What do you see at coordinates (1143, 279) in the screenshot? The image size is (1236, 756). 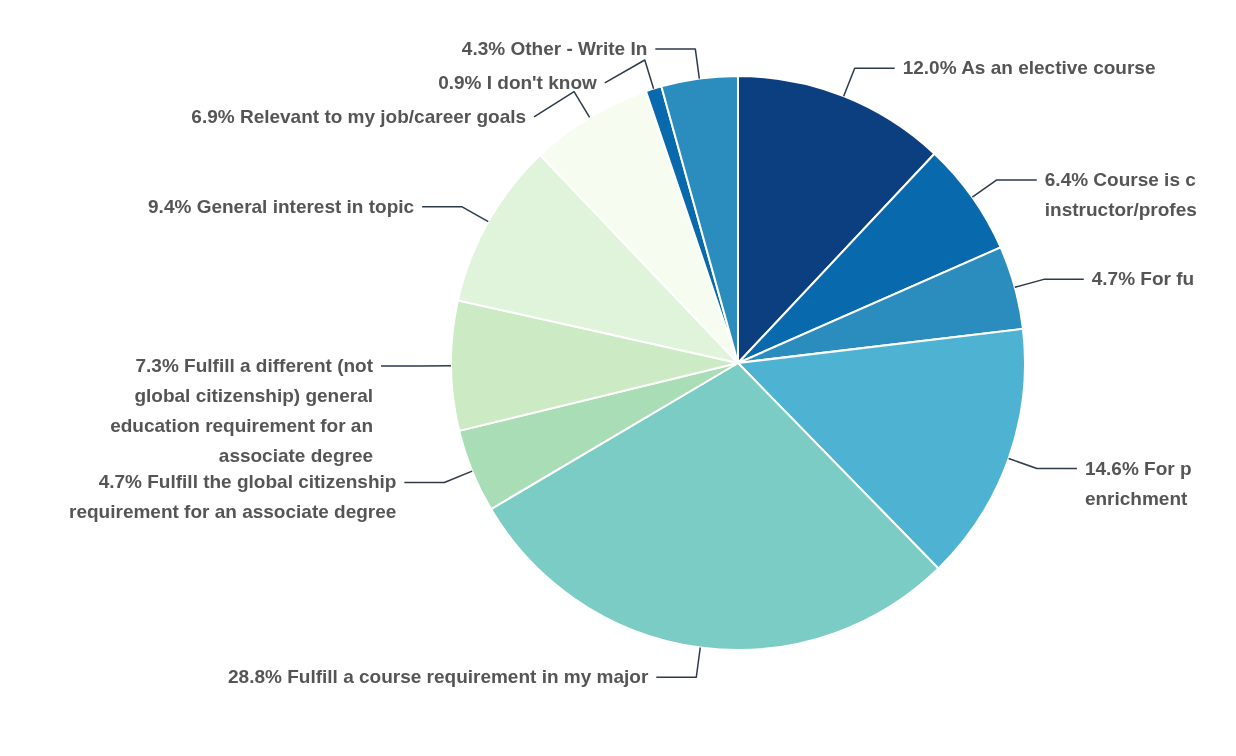 I see `slice-label: 4.7% For fu` at bounding box center [1143, 279].